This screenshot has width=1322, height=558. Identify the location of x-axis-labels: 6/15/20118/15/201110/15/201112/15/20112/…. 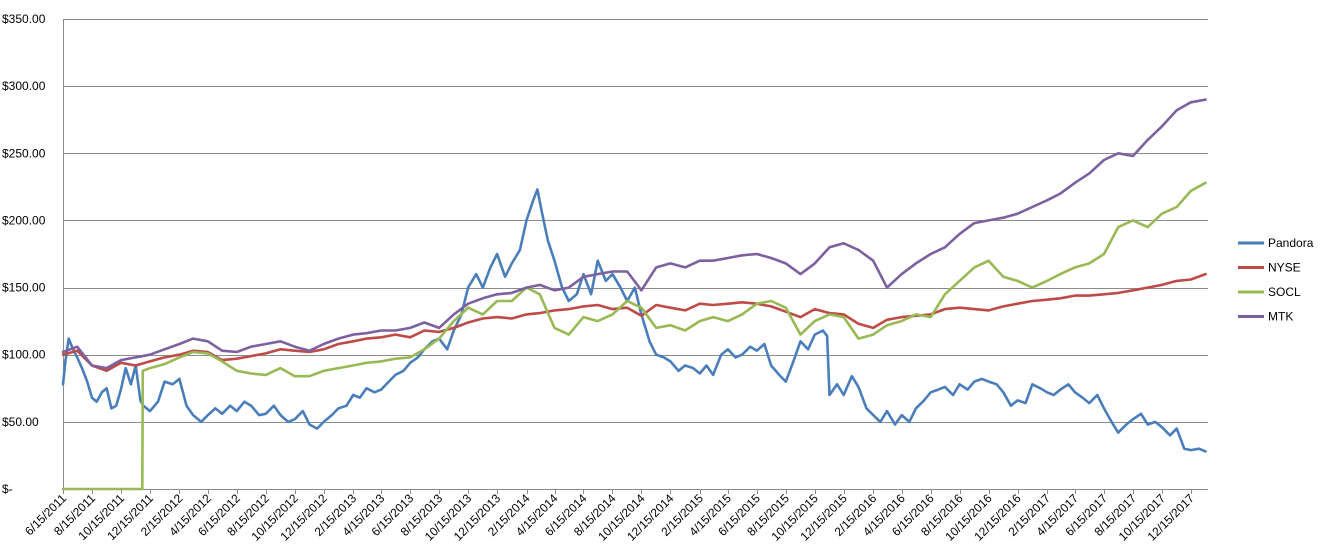
(609, 517).